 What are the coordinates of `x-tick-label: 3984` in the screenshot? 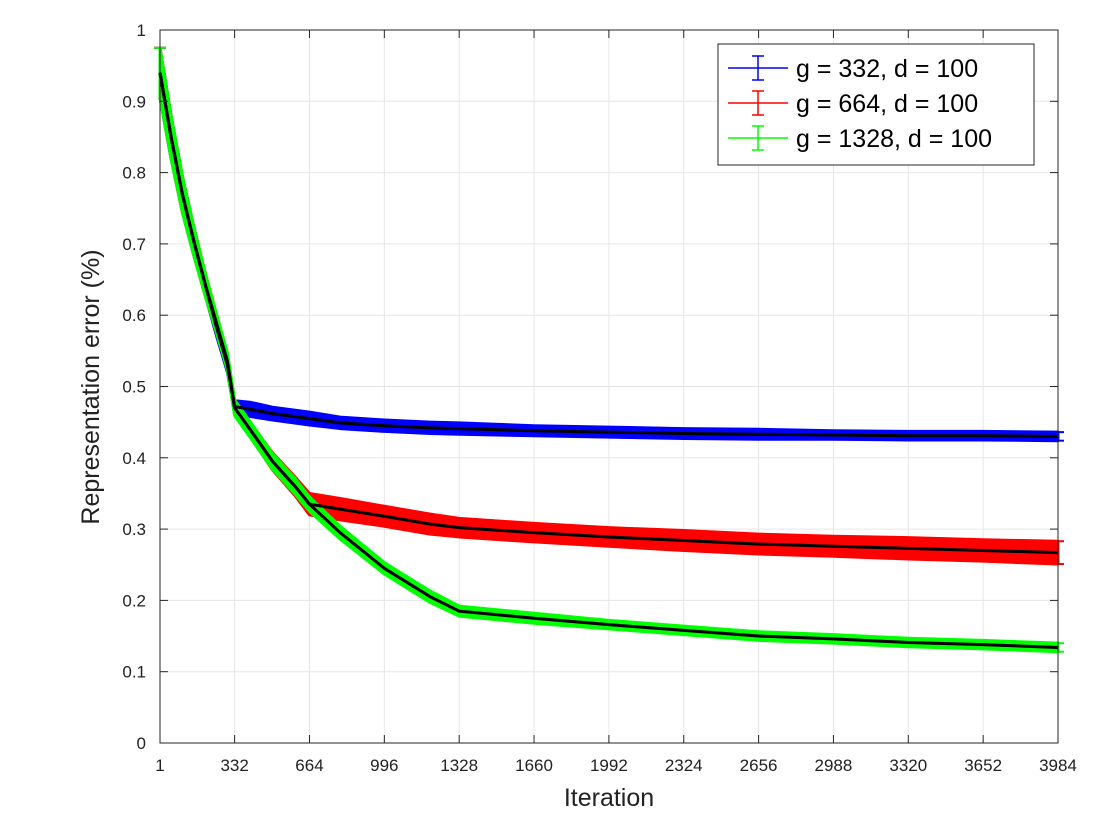 It's located at (1058, 765).